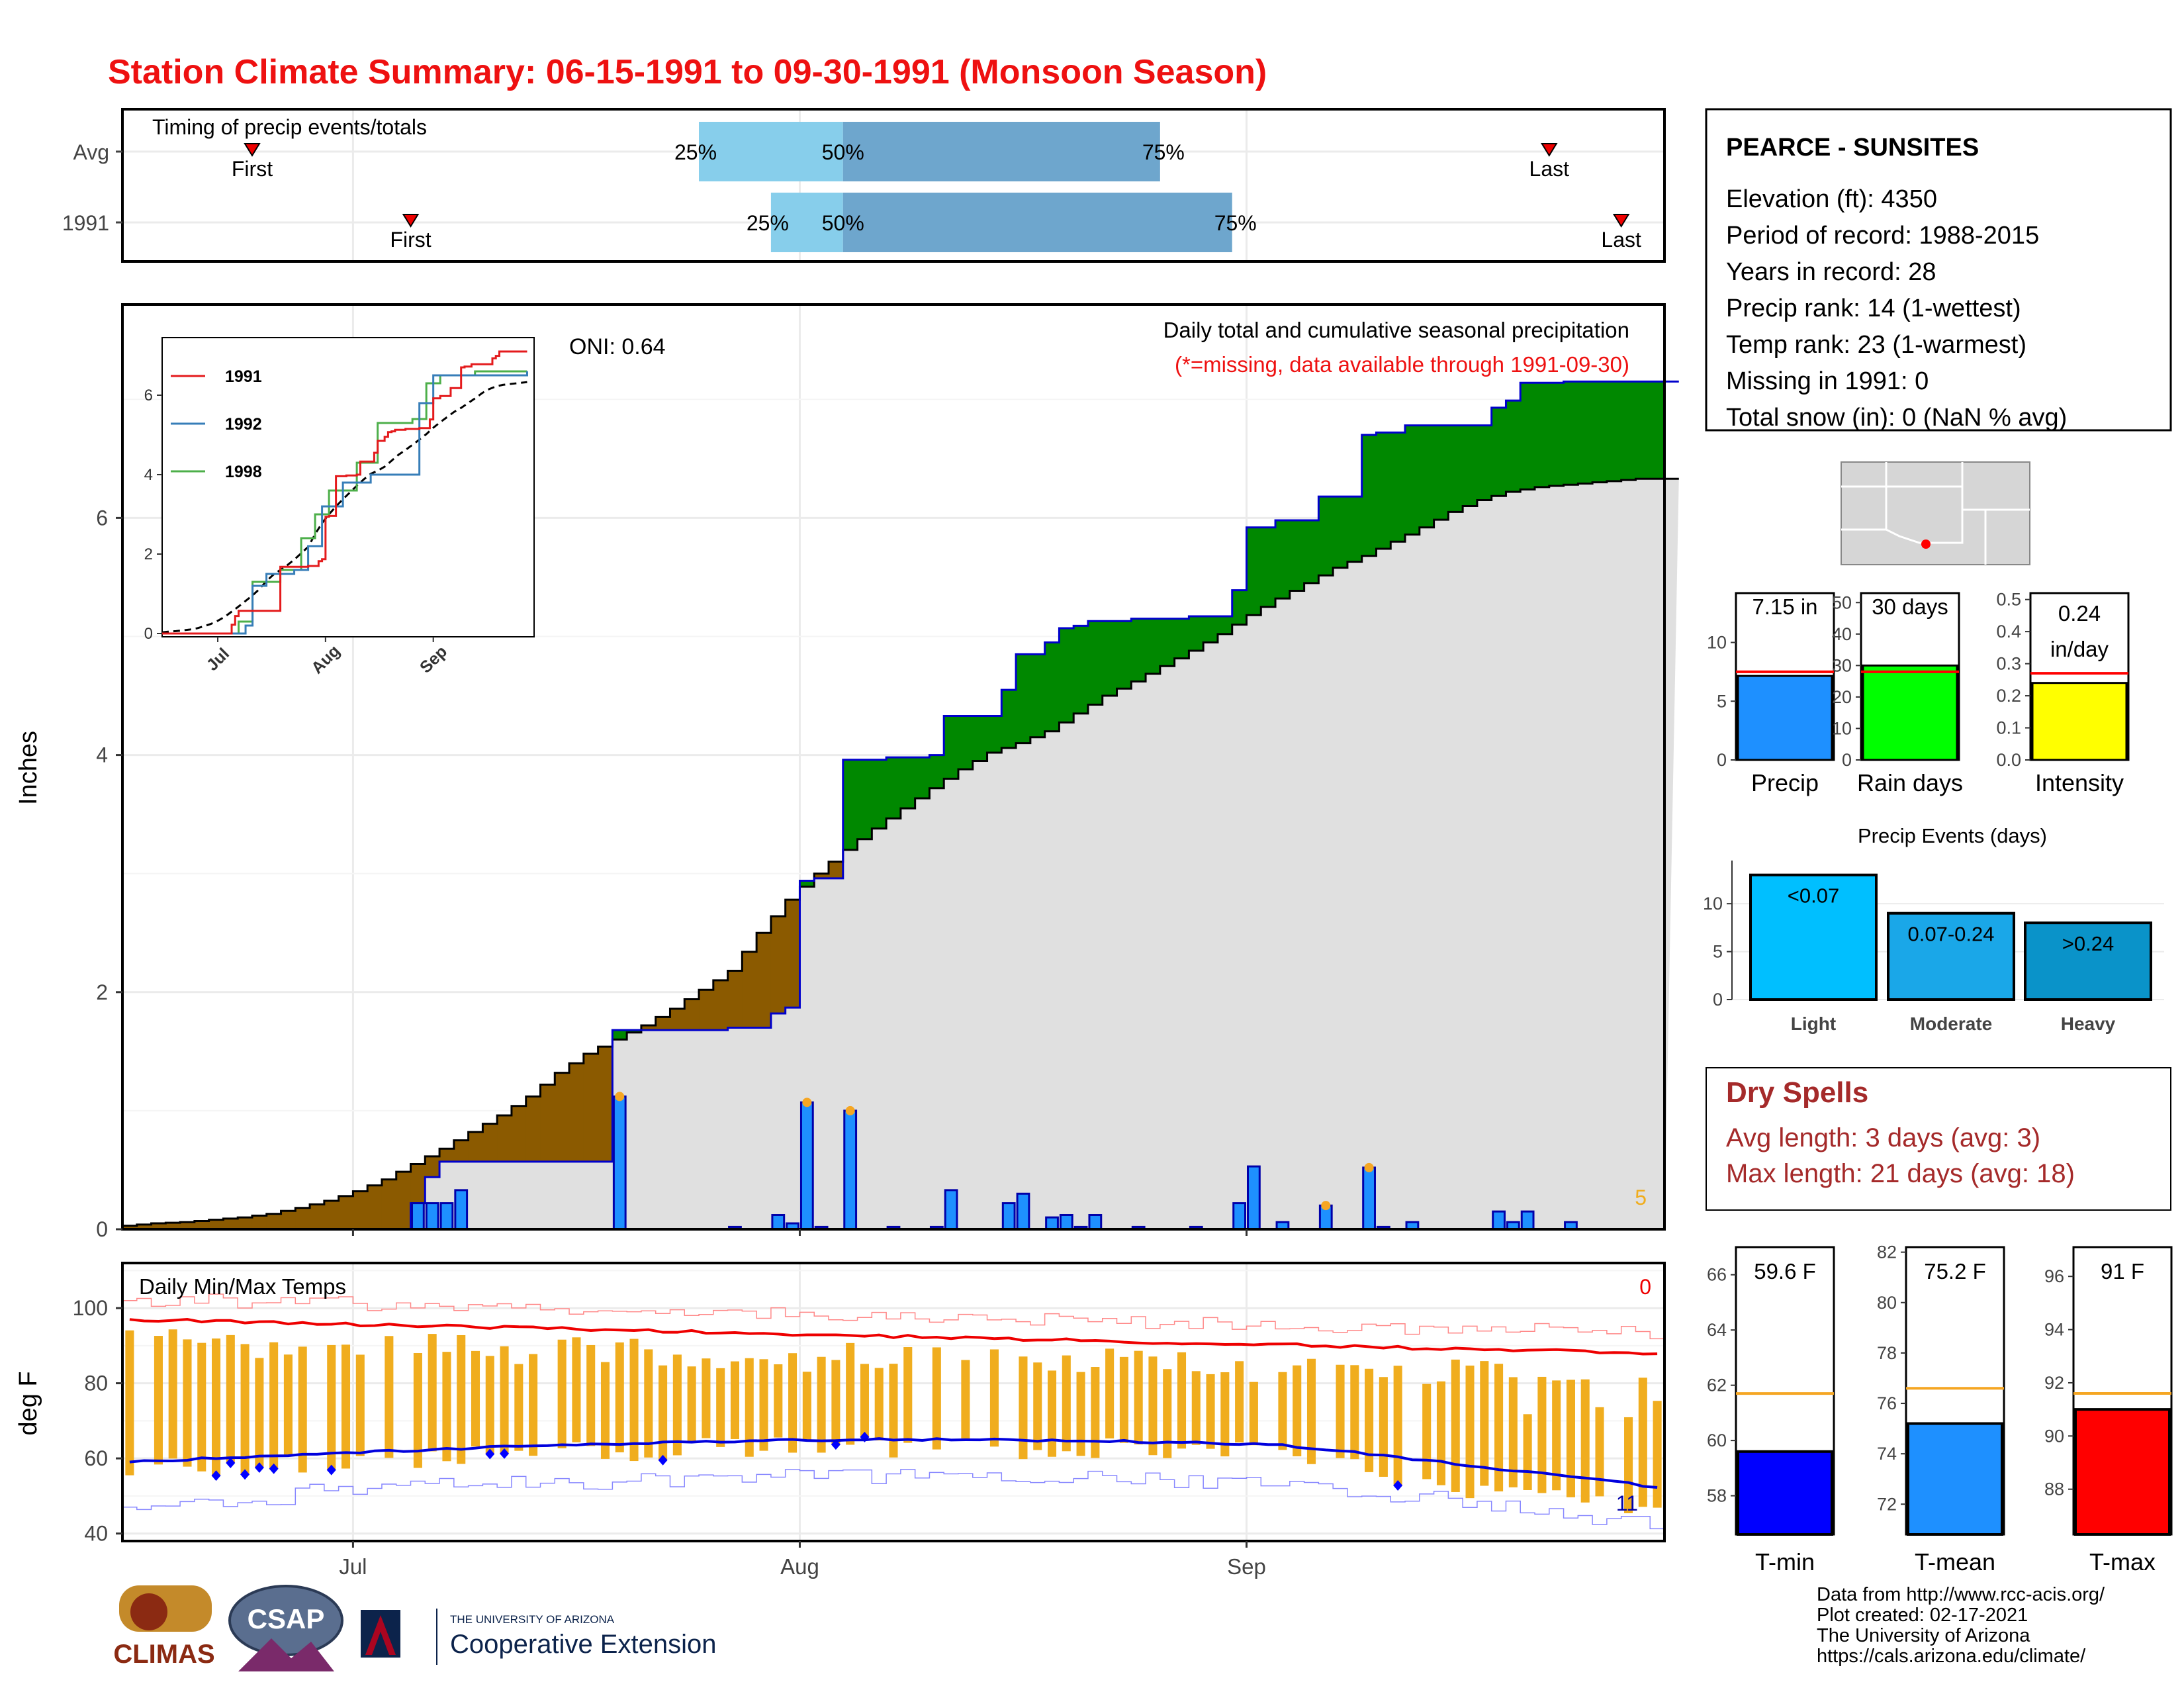 Image resolution: width=2184 pixels, height=1688 pixels. I want to click on temp-count-bottom: 11, so click(1627, 1503).